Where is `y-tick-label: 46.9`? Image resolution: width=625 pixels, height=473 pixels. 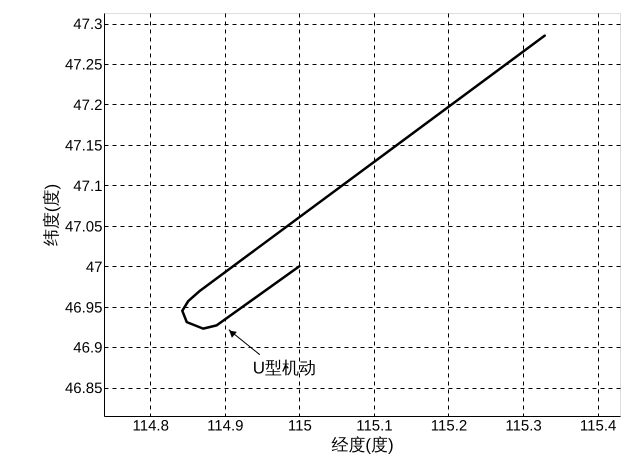
y-tick-label: 46.9 is located at coordinates (87, 348).